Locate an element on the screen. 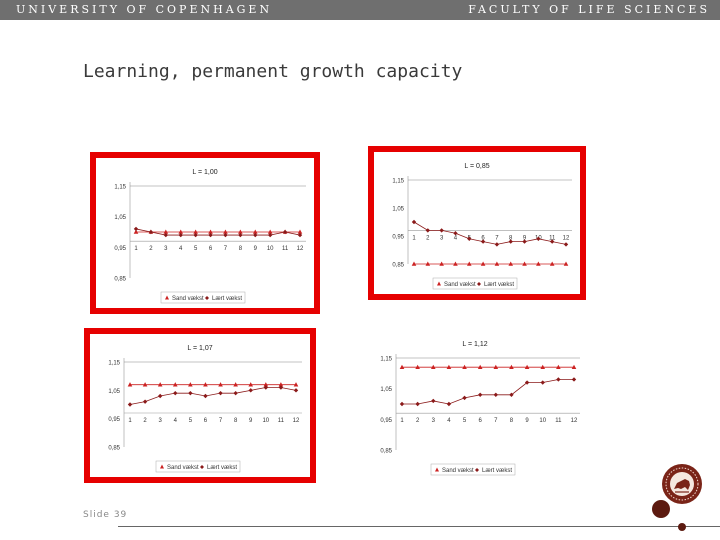 The width and height of the screenshot is (720, 540). brand-dot-large is located at coordinates (661, 509).